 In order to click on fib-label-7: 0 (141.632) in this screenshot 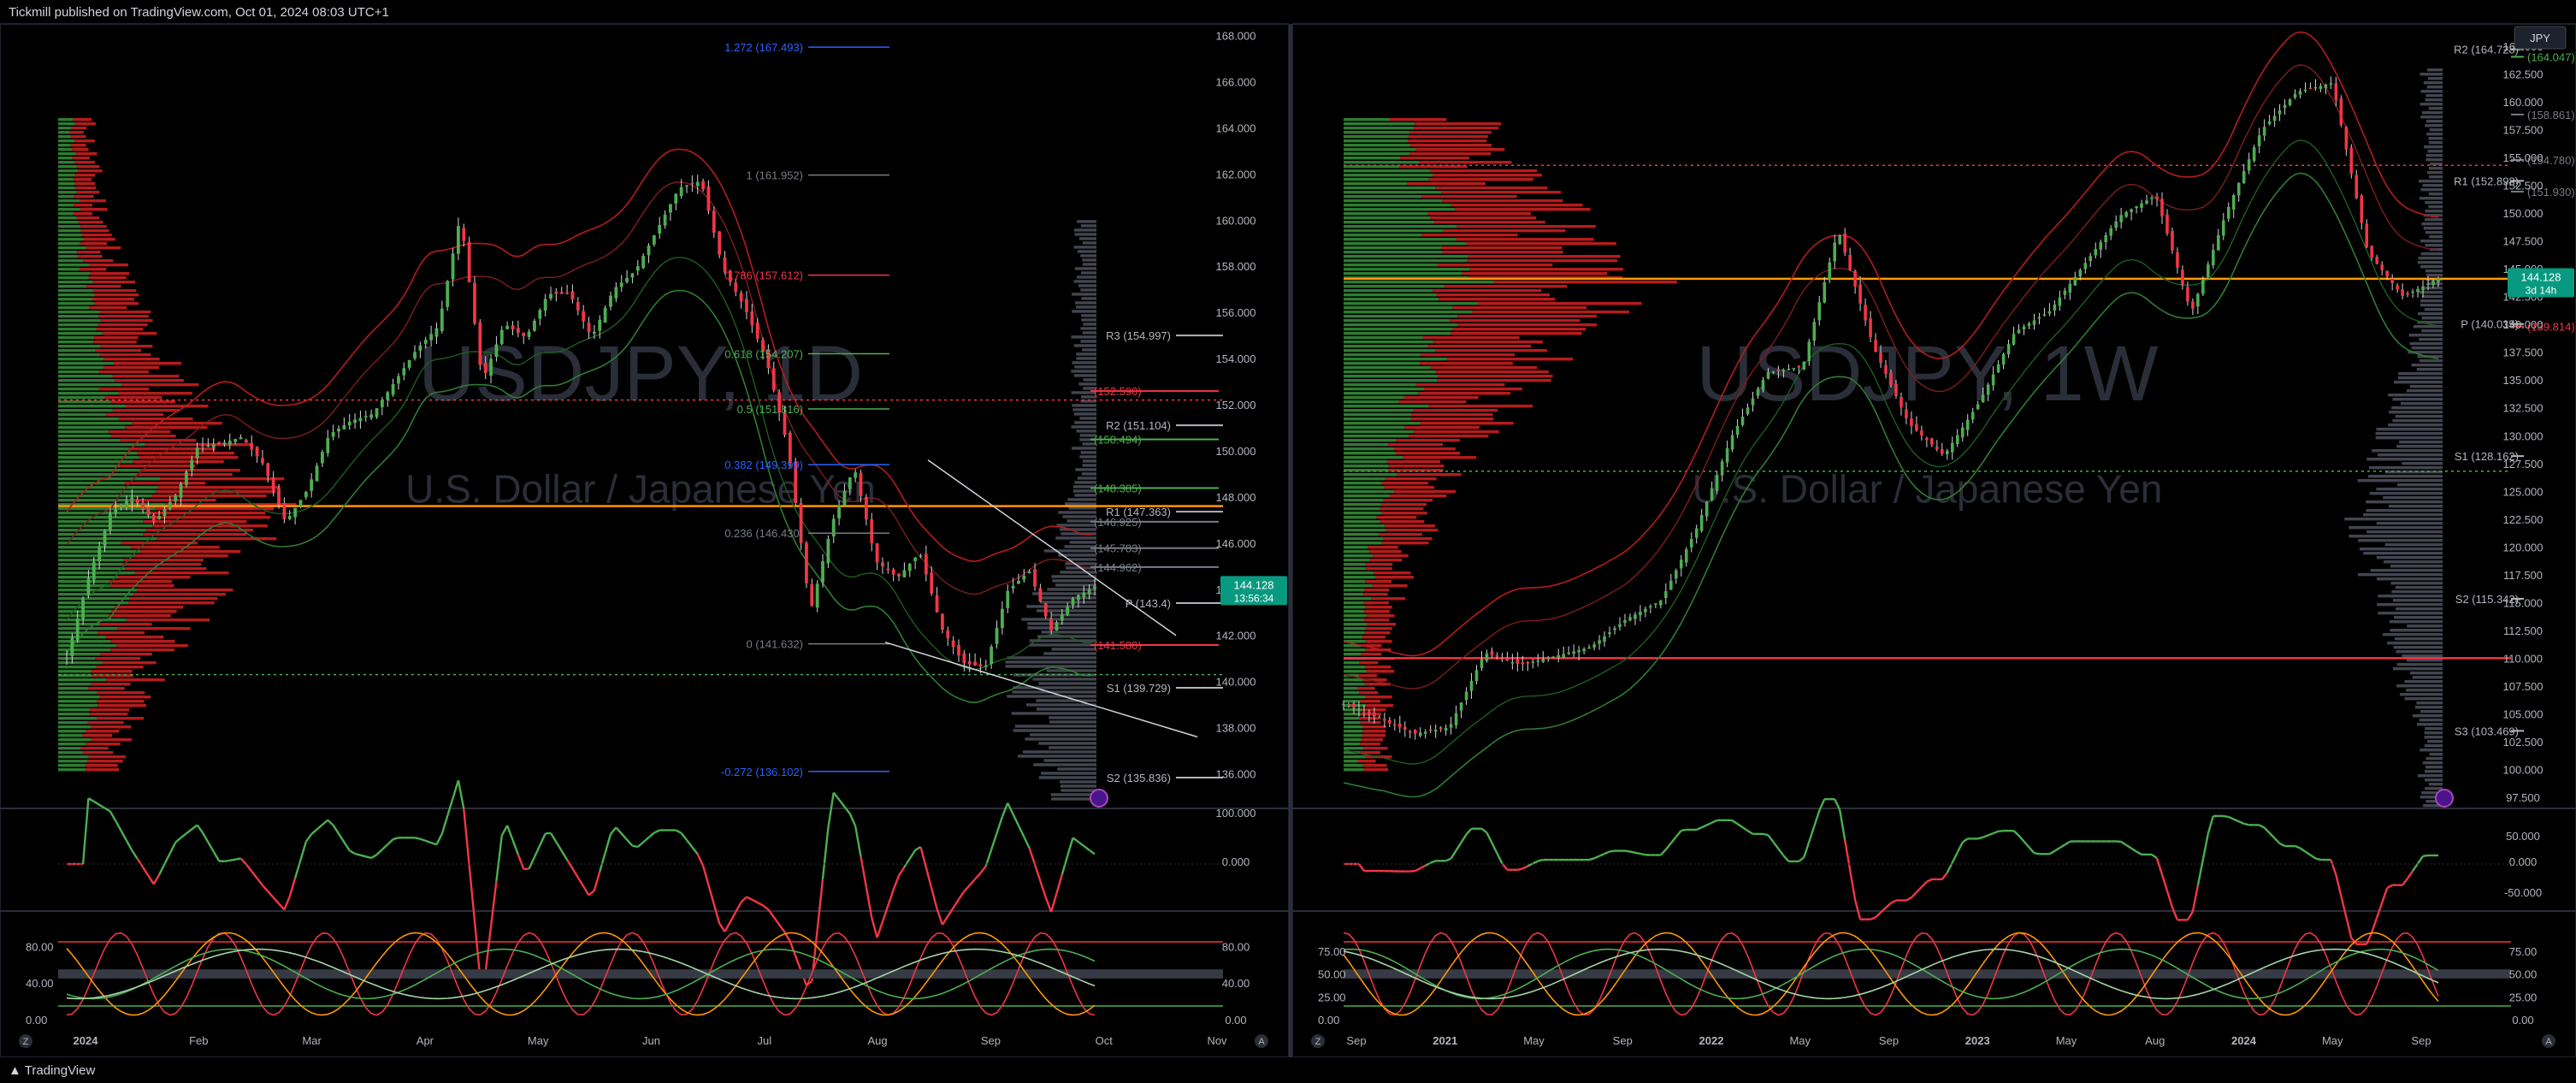, I will do `click(775, 644)`.